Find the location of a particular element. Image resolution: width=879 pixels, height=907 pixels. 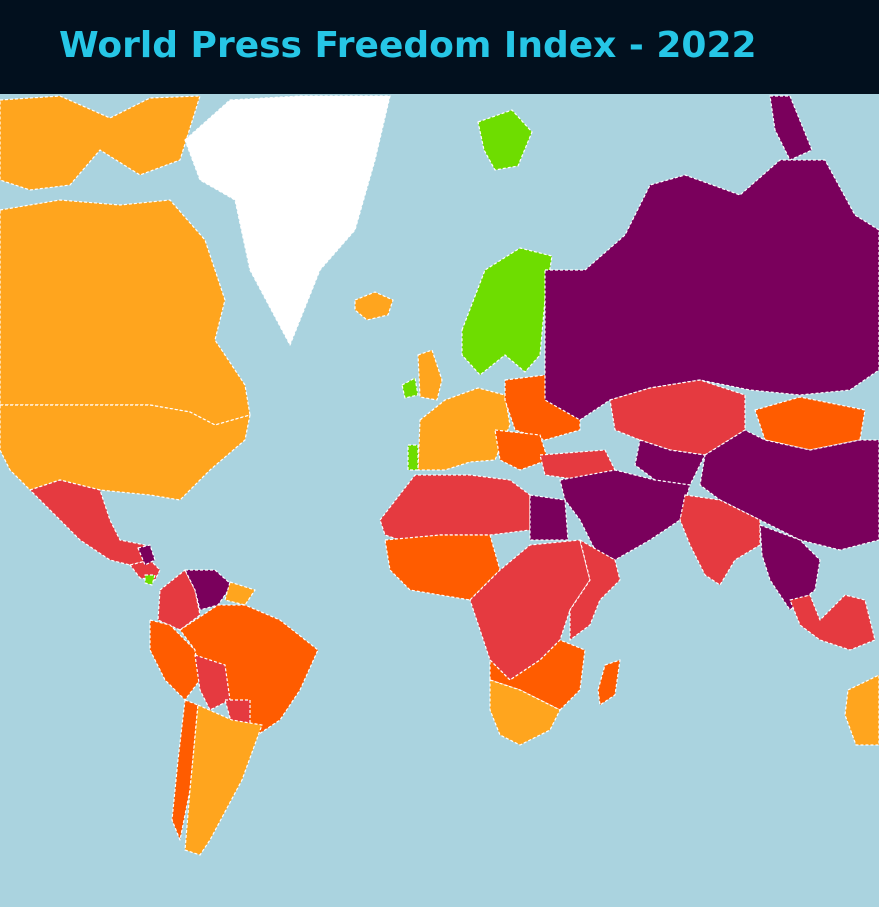

costa-rica is located at coordinates (150, 580).